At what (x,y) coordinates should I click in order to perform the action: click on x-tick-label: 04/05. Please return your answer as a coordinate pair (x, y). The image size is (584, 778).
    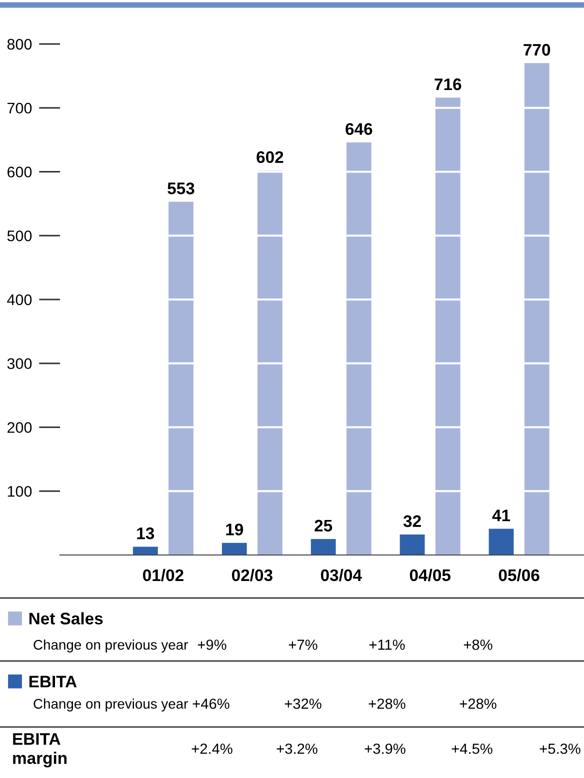
    Looking at the image, I should click on (430, 575).